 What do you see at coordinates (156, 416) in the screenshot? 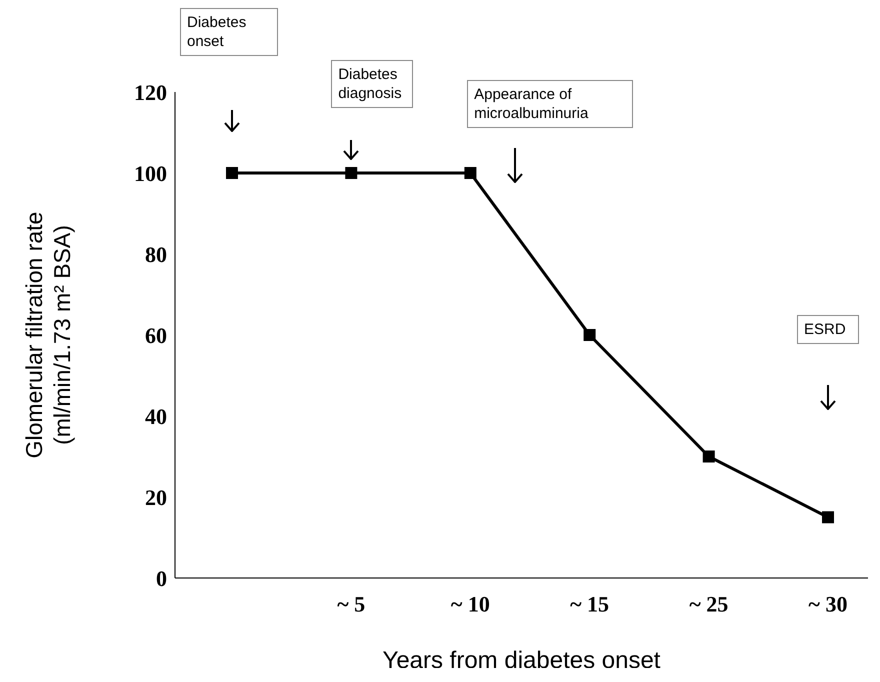
I see `y-tick-label: 40` at bounding box center [156, 416].